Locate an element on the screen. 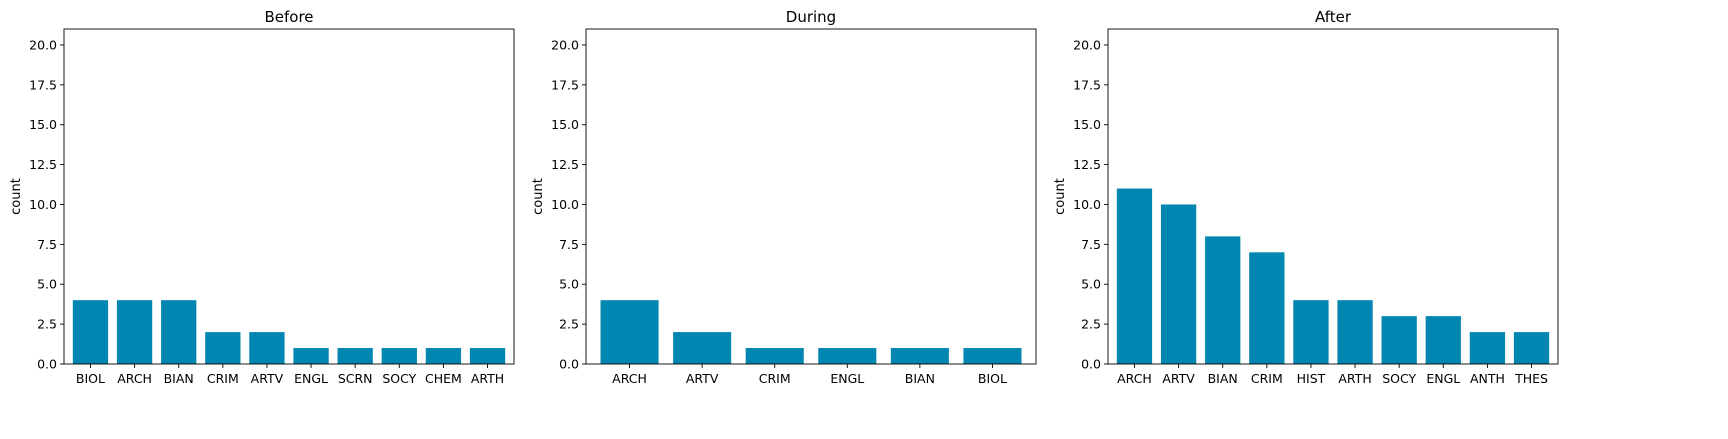 The height and width of the screenshot is (439, 1728). bar-thes is located at coordinates (1531, 348).